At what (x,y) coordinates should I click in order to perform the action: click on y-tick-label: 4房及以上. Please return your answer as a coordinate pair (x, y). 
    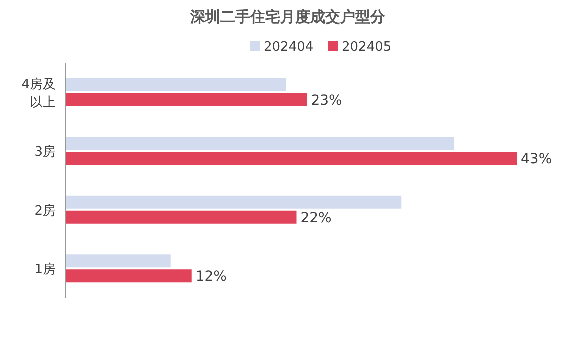
    Looking at the image, I should click on (39, 93).